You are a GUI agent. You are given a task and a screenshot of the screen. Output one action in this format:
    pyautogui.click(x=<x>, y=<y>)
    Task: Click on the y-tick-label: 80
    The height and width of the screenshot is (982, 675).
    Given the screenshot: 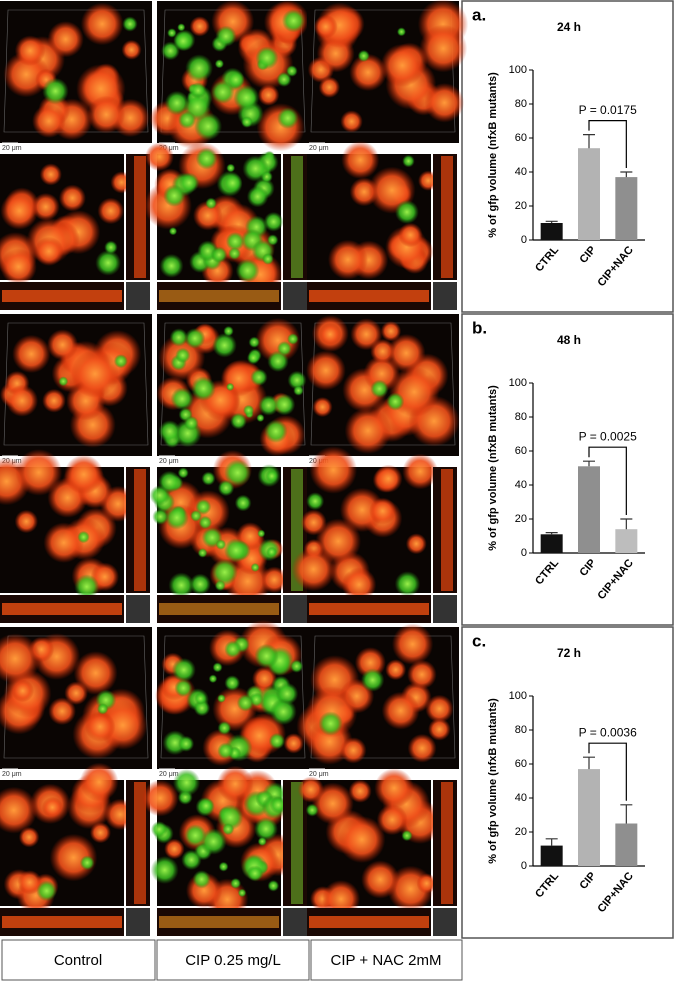 What is the action you would take?
    pyautogui.click(x=521, y=417)
    